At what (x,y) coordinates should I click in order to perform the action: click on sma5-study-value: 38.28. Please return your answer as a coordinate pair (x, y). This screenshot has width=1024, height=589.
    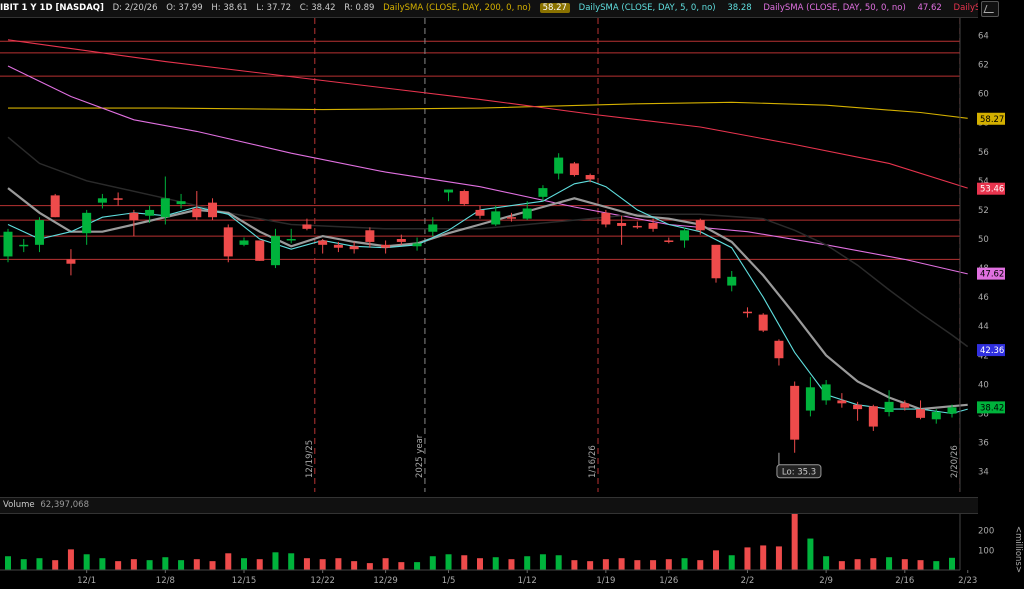
    Looking at the image, I should click on (739, 8).